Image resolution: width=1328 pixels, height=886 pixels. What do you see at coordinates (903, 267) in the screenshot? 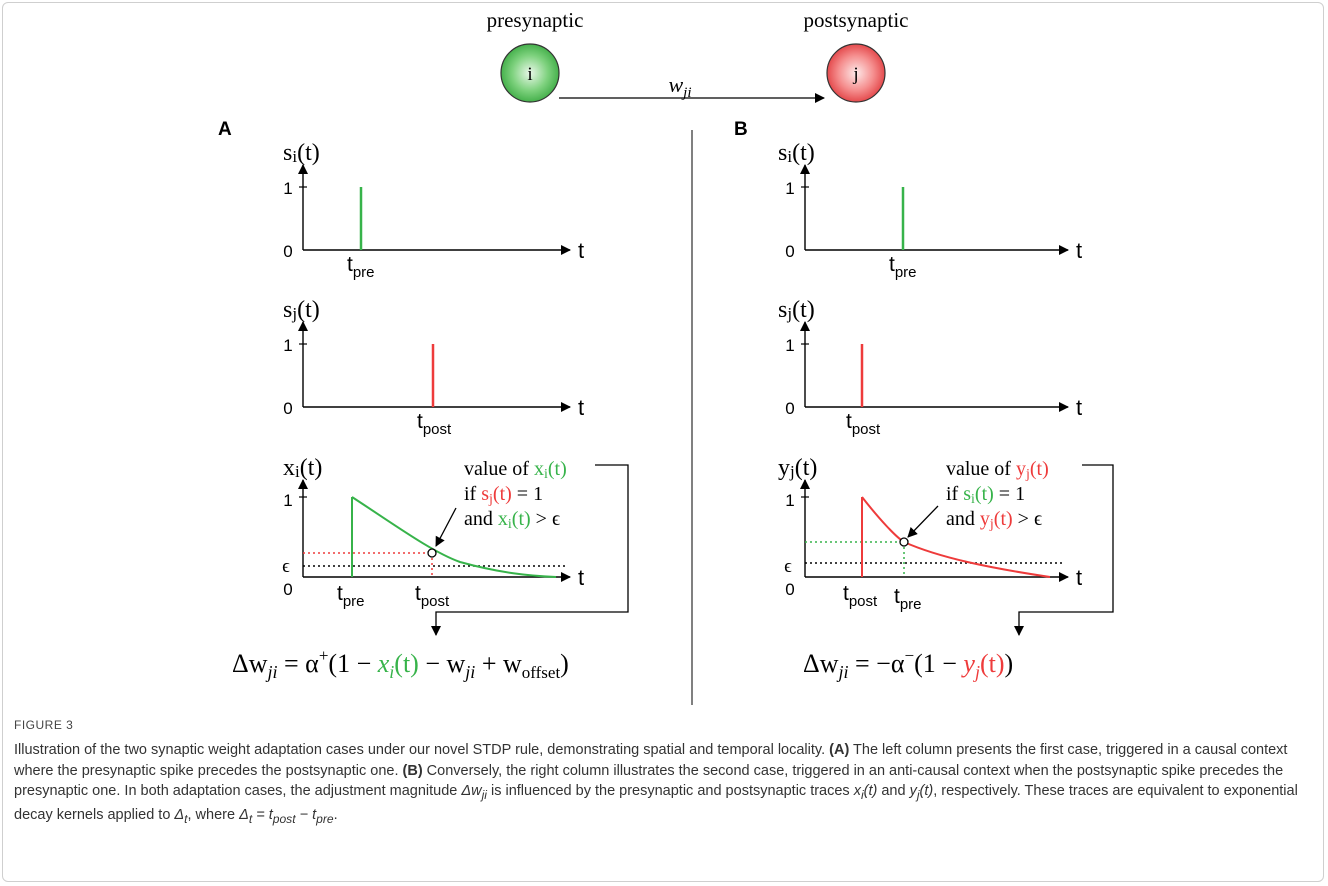
I see `panel-b-tpre-label-1: tpre` at bounding box center [903, 267].